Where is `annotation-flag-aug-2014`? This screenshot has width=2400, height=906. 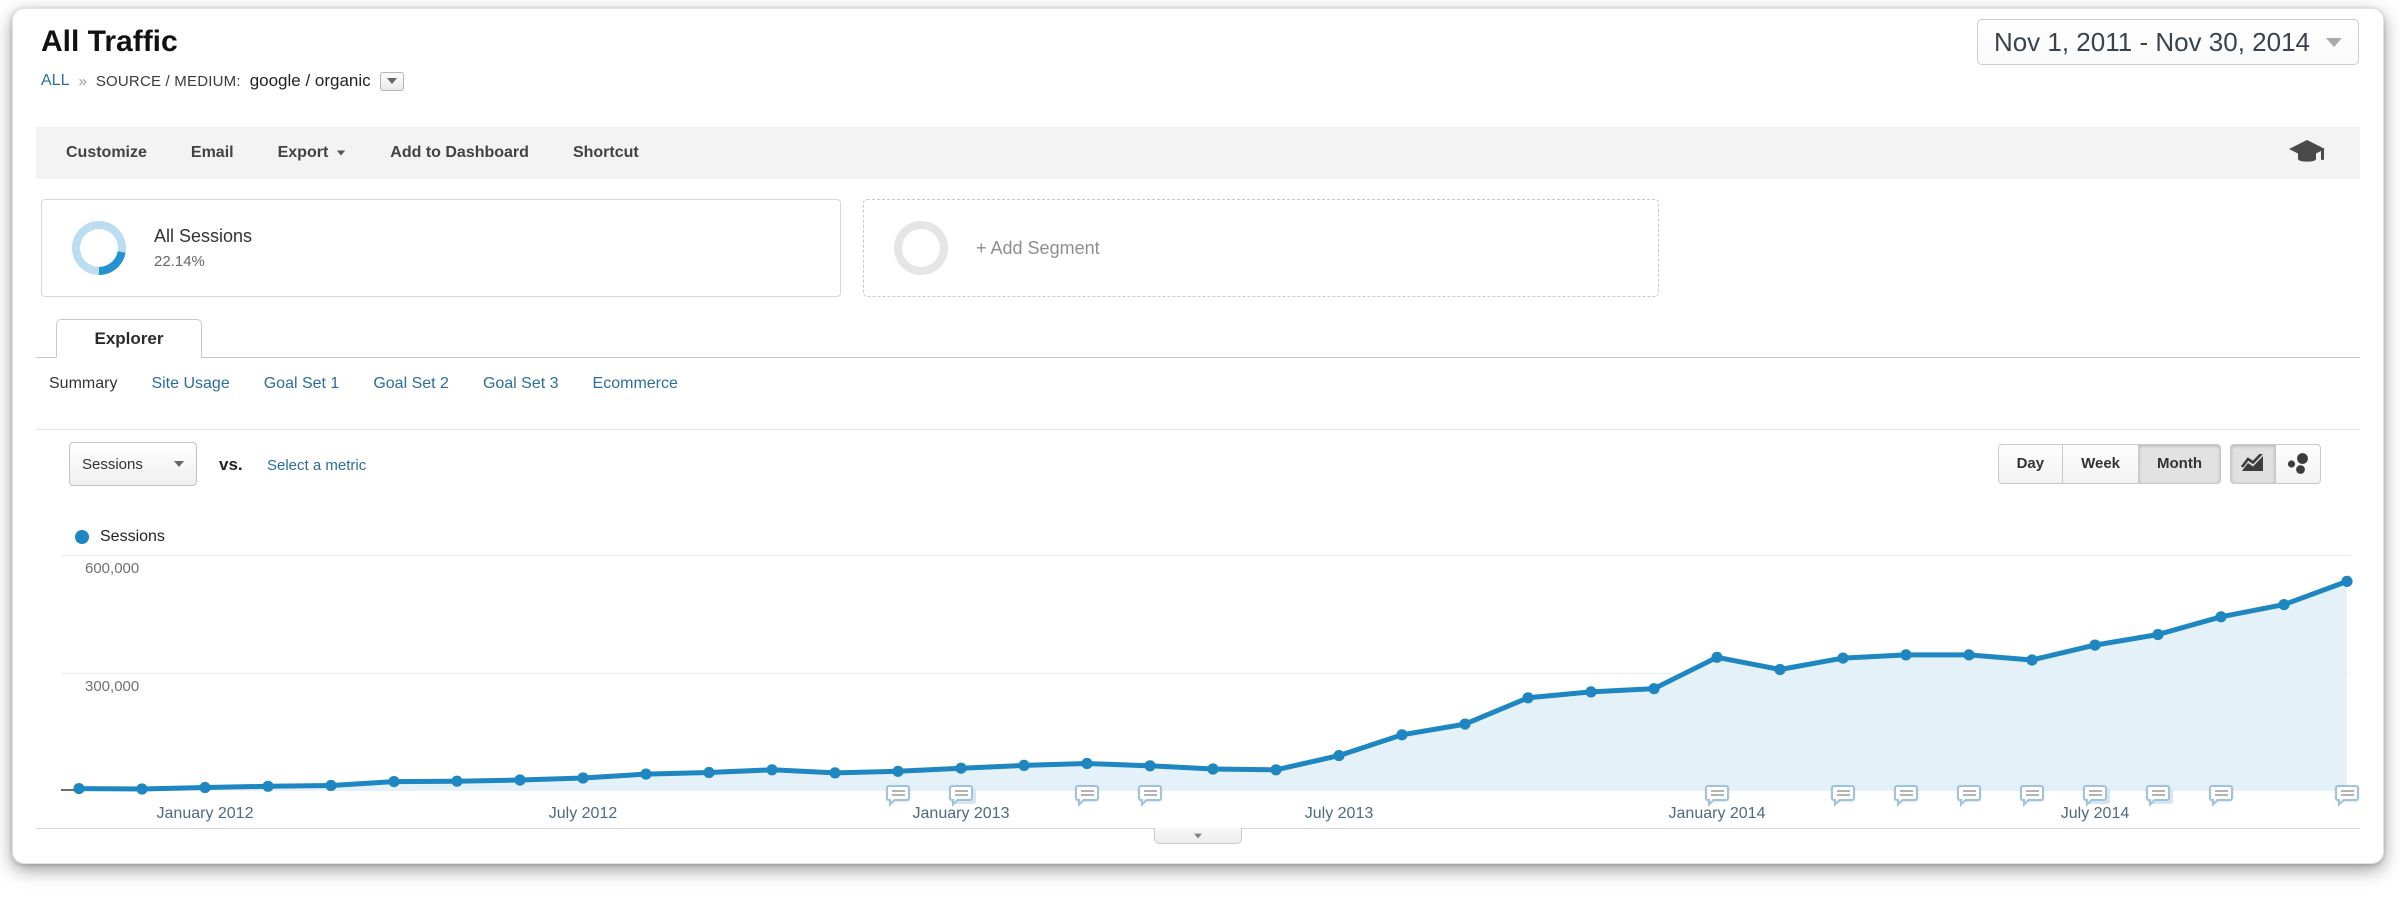
annotation-flag-aug-2014 is located at coordinates (2158, 796).